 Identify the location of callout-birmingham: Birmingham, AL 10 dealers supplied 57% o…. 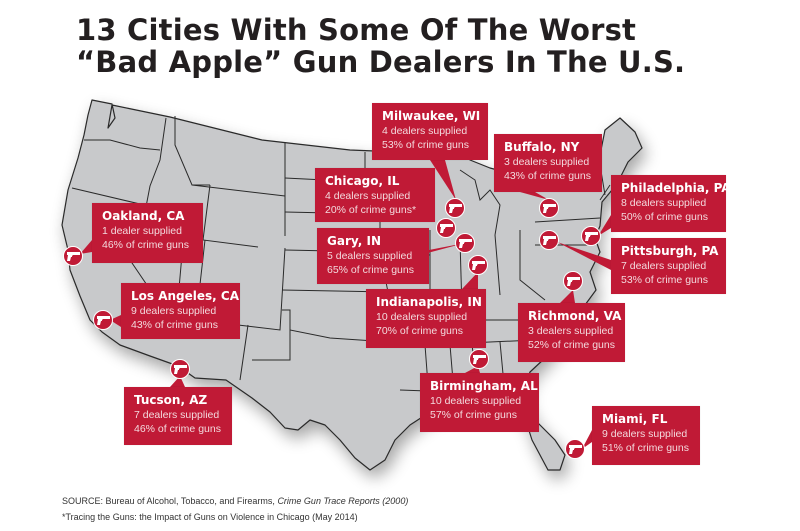
(479, 402).